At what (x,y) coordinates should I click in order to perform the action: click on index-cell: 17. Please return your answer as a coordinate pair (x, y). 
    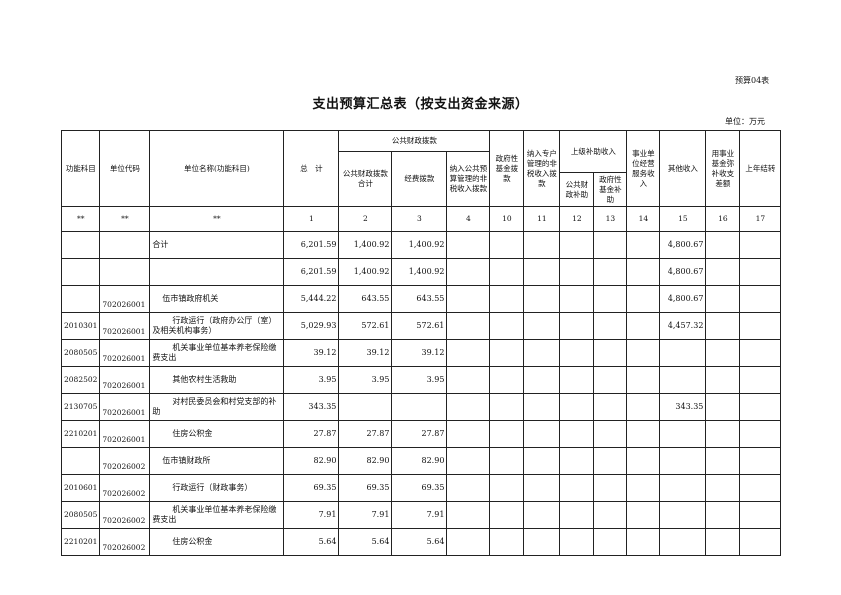
    Looking at the image, I should click on (760, 219).